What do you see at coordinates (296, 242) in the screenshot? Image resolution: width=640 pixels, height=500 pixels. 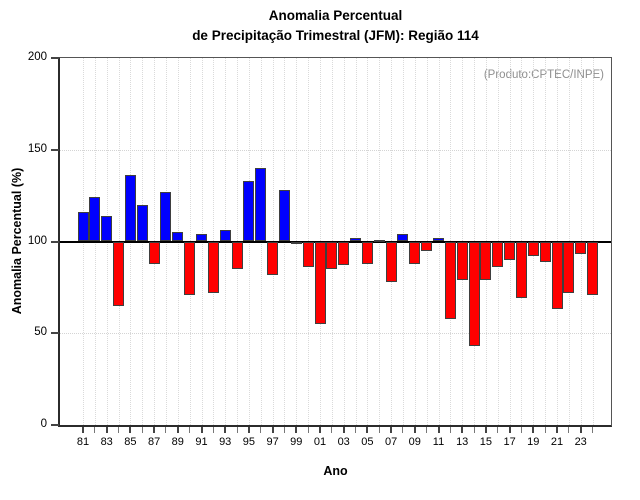 I see `bar-1999` at bounding box center [296, 242].